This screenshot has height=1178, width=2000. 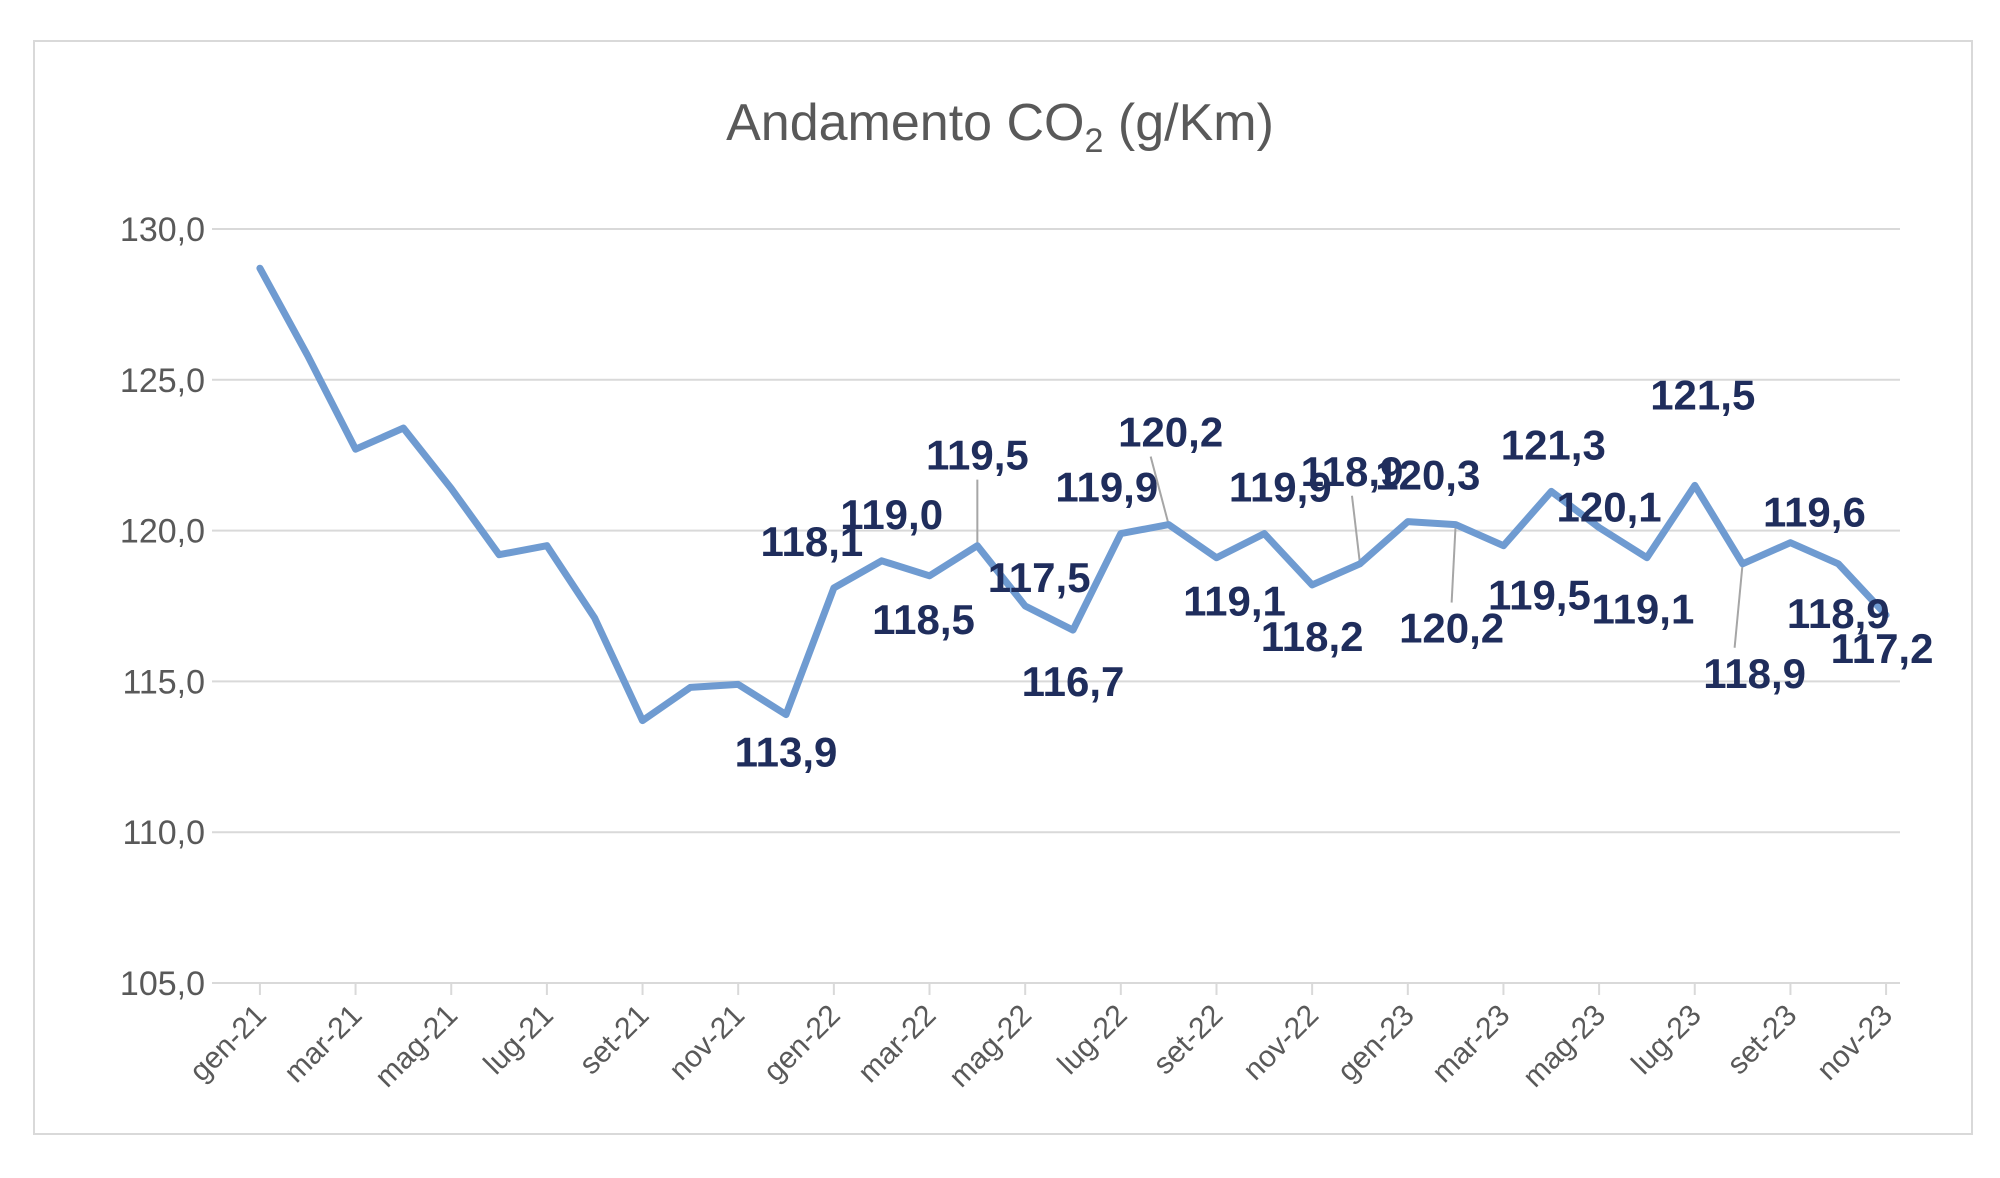 I want to click on x-tick-label: set-21, so click(x=614, y=1040).